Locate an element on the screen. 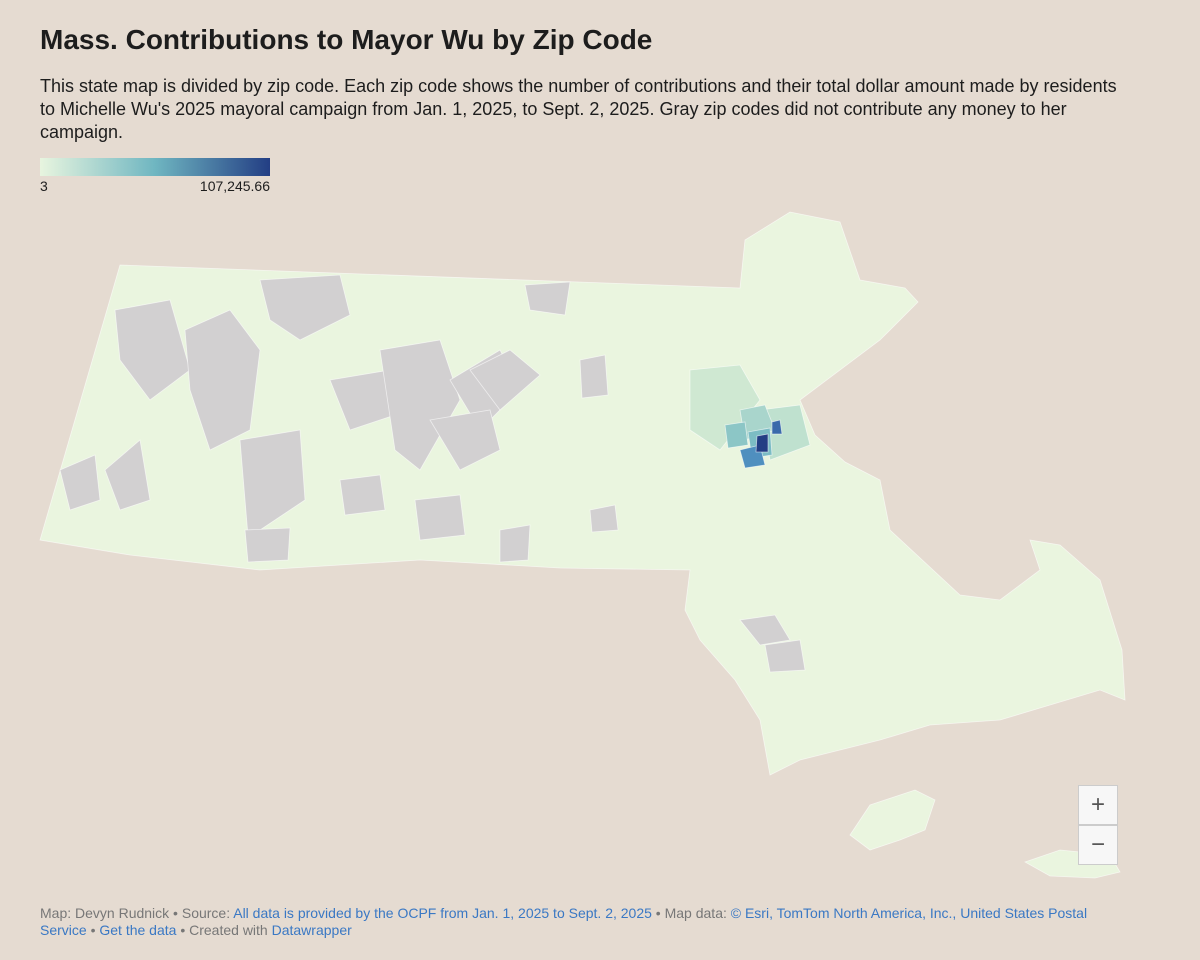  legend-min: 3 is located at coordinates (44, 186).